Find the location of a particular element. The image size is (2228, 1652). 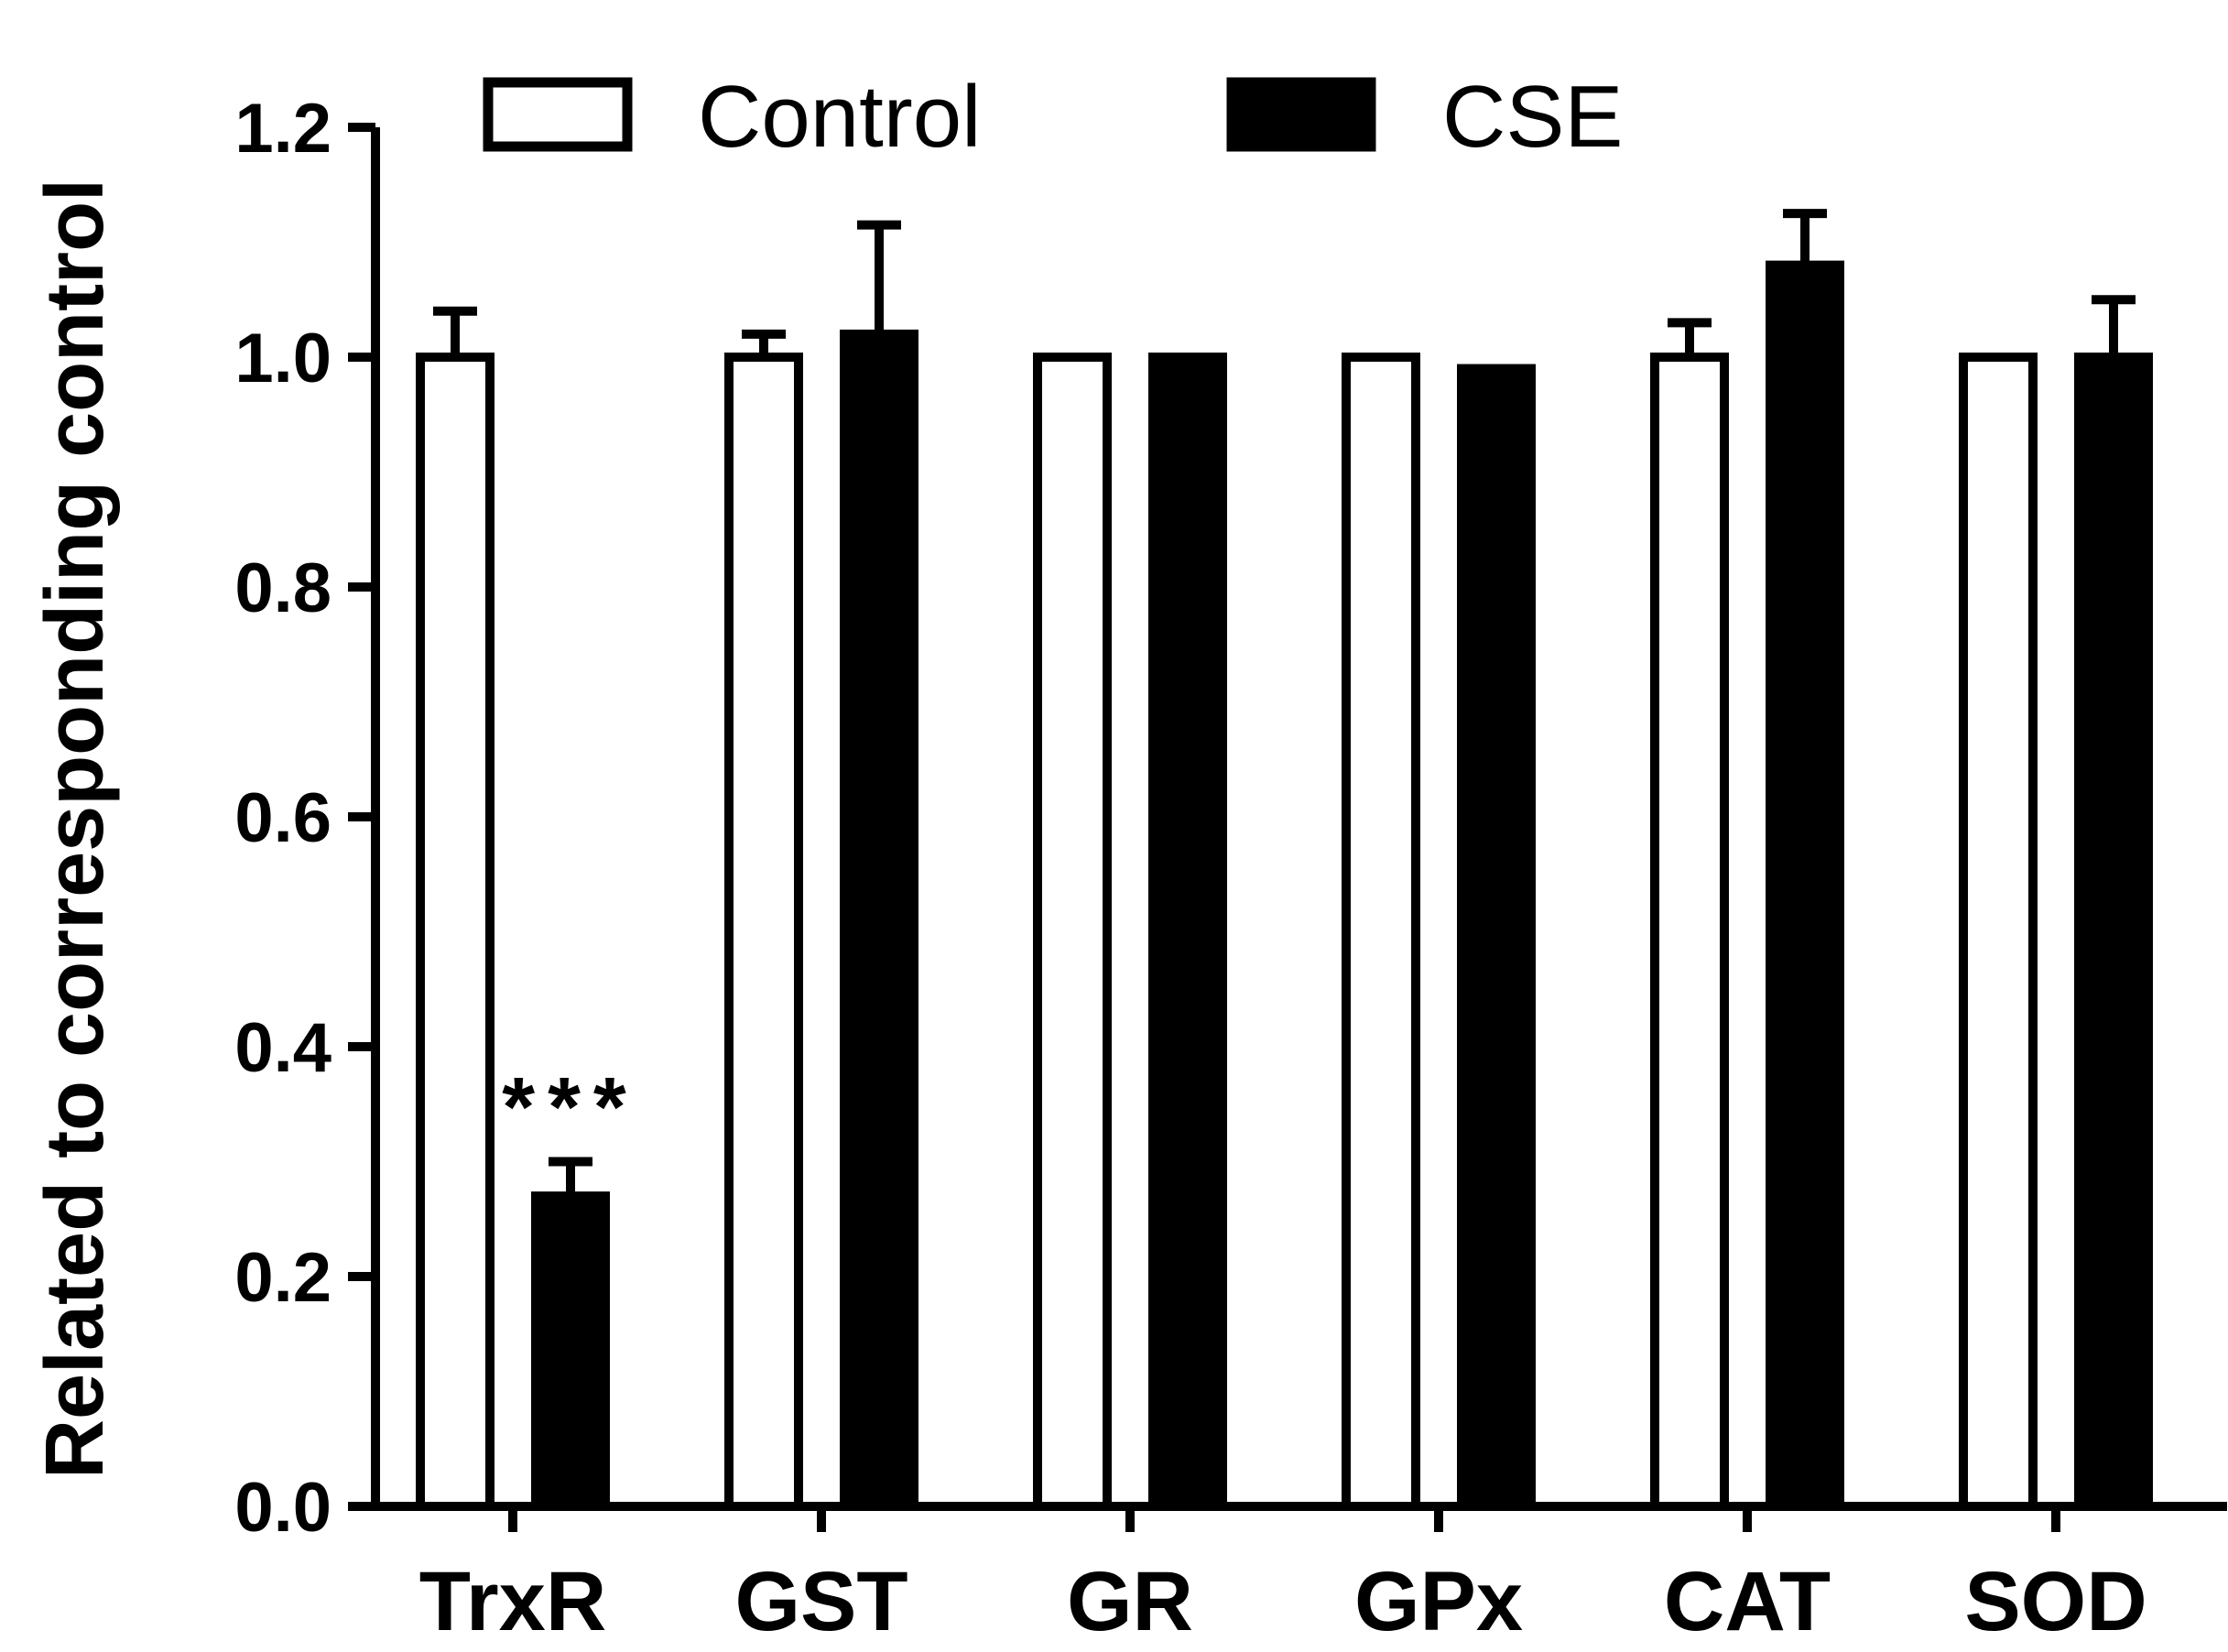

x-category-label: CAT is located at coordinates (1747, 1601).